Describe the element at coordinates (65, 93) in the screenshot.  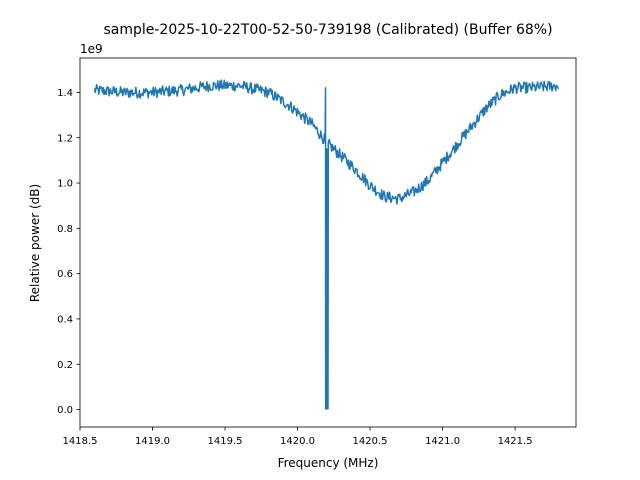
I see `y-tick-label: 1.4` at that location.